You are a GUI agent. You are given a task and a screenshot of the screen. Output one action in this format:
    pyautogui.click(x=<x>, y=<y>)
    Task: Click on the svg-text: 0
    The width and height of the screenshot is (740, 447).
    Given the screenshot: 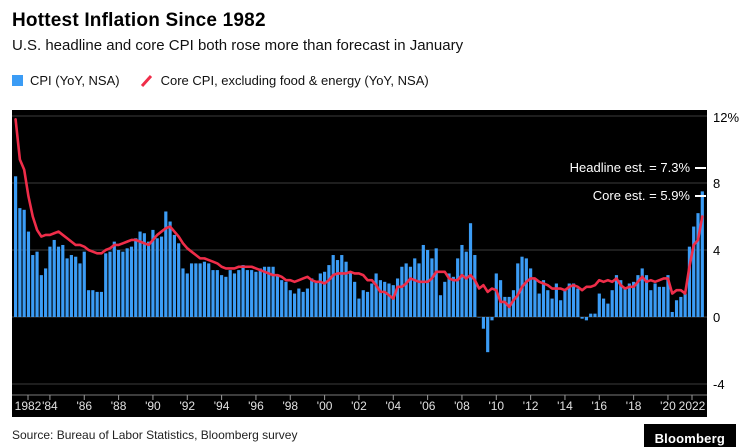 What is the action you would take?
    pyautogui.click(x=716, y=317)
    